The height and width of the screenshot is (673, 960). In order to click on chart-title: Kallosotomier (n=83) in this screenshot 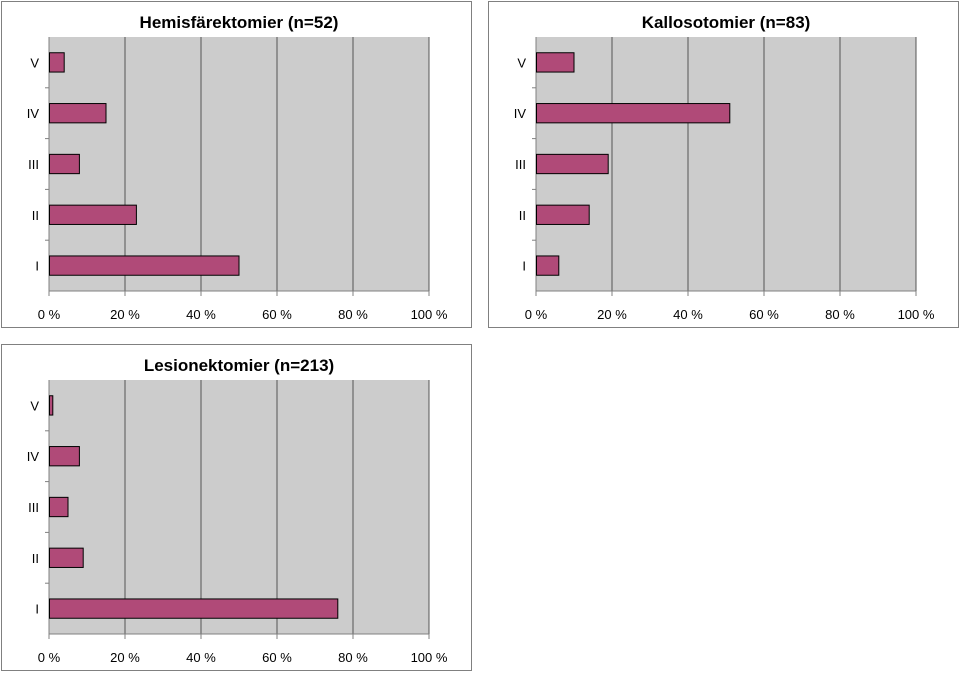, I will do `click(726, 22)`.